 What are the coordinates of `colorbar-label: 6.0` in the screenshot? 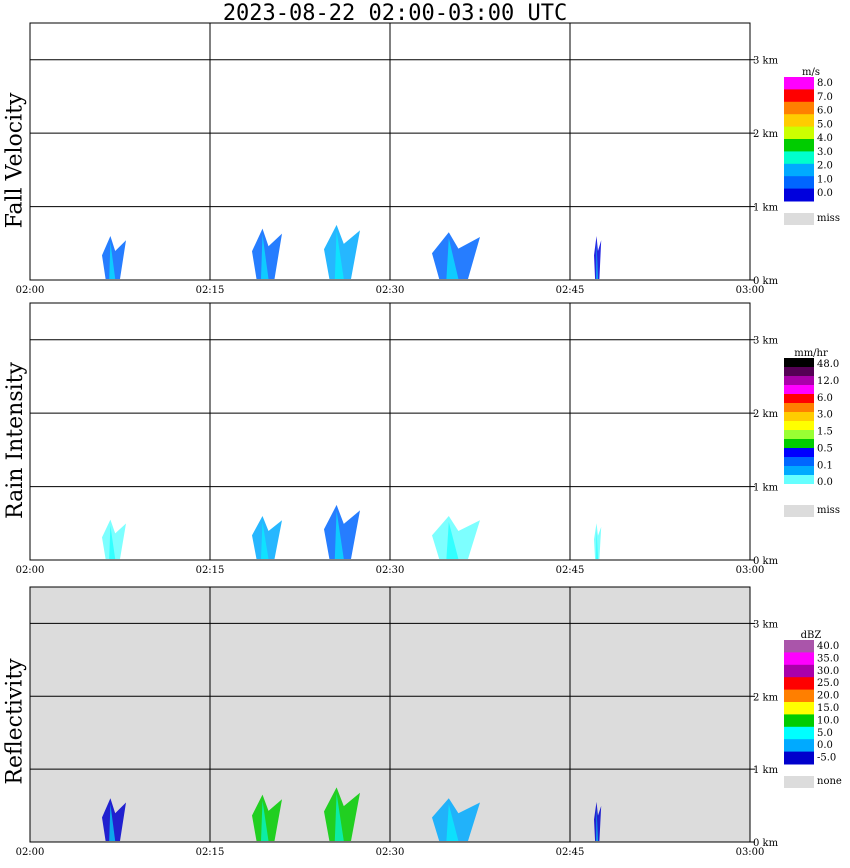 It's located at (825, 111).